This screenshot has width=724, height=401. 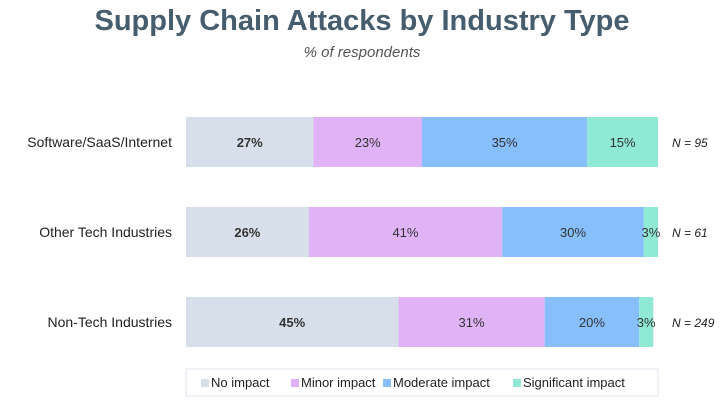 I want to click on data-label: 27%, so click(x=250, y=142).